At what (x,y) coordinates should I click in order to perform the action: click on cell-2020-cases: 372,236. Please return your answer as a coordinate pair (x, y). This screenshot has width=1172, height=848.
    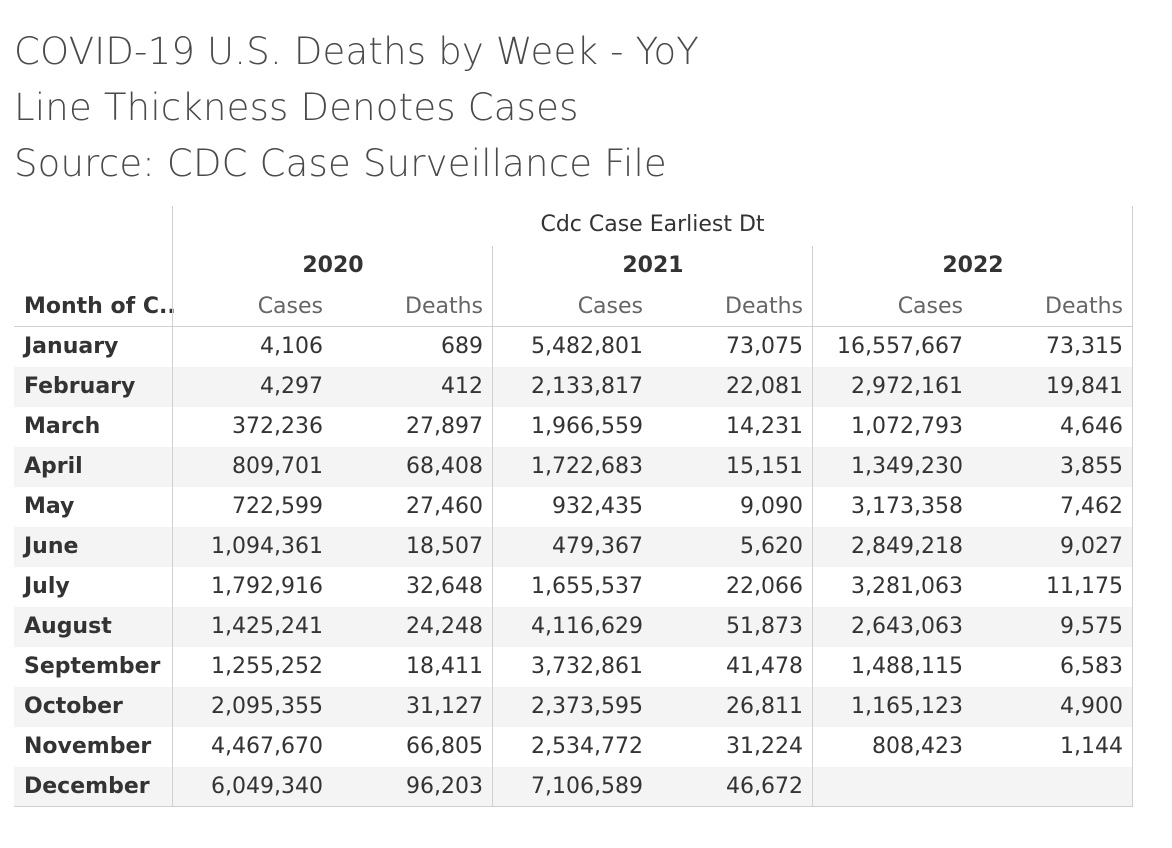
    Looking at the image, I should click on (277, 426).